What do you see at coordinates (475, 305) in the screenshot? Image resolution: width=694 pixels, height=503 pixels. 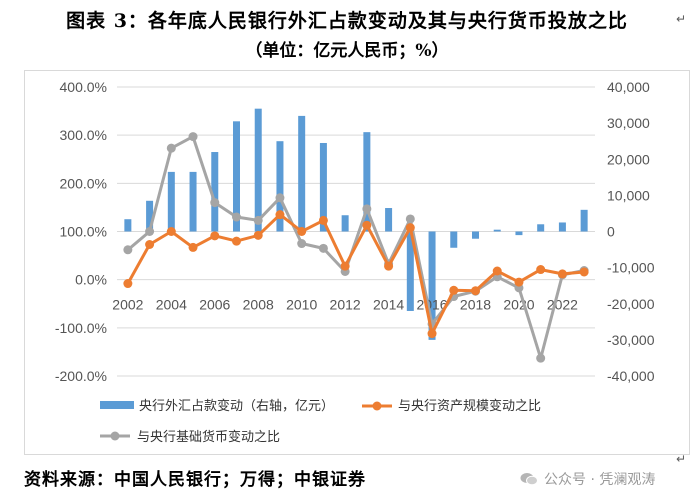 I see `x-tick-label: 2018` at bounding box center [475, 305].